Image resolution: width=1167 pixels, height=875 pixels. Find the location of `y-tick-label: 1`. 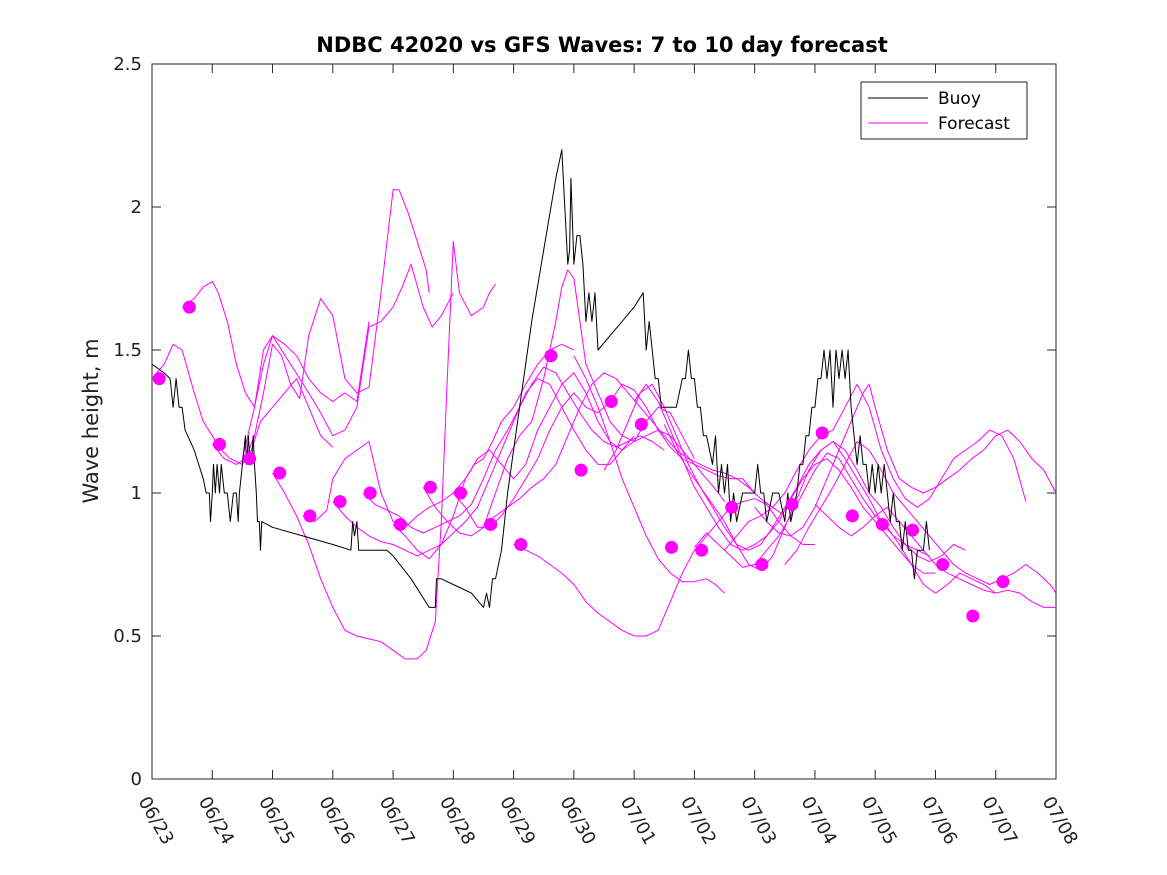

y-tick-label: 1 is located at coordinates (136, 493).